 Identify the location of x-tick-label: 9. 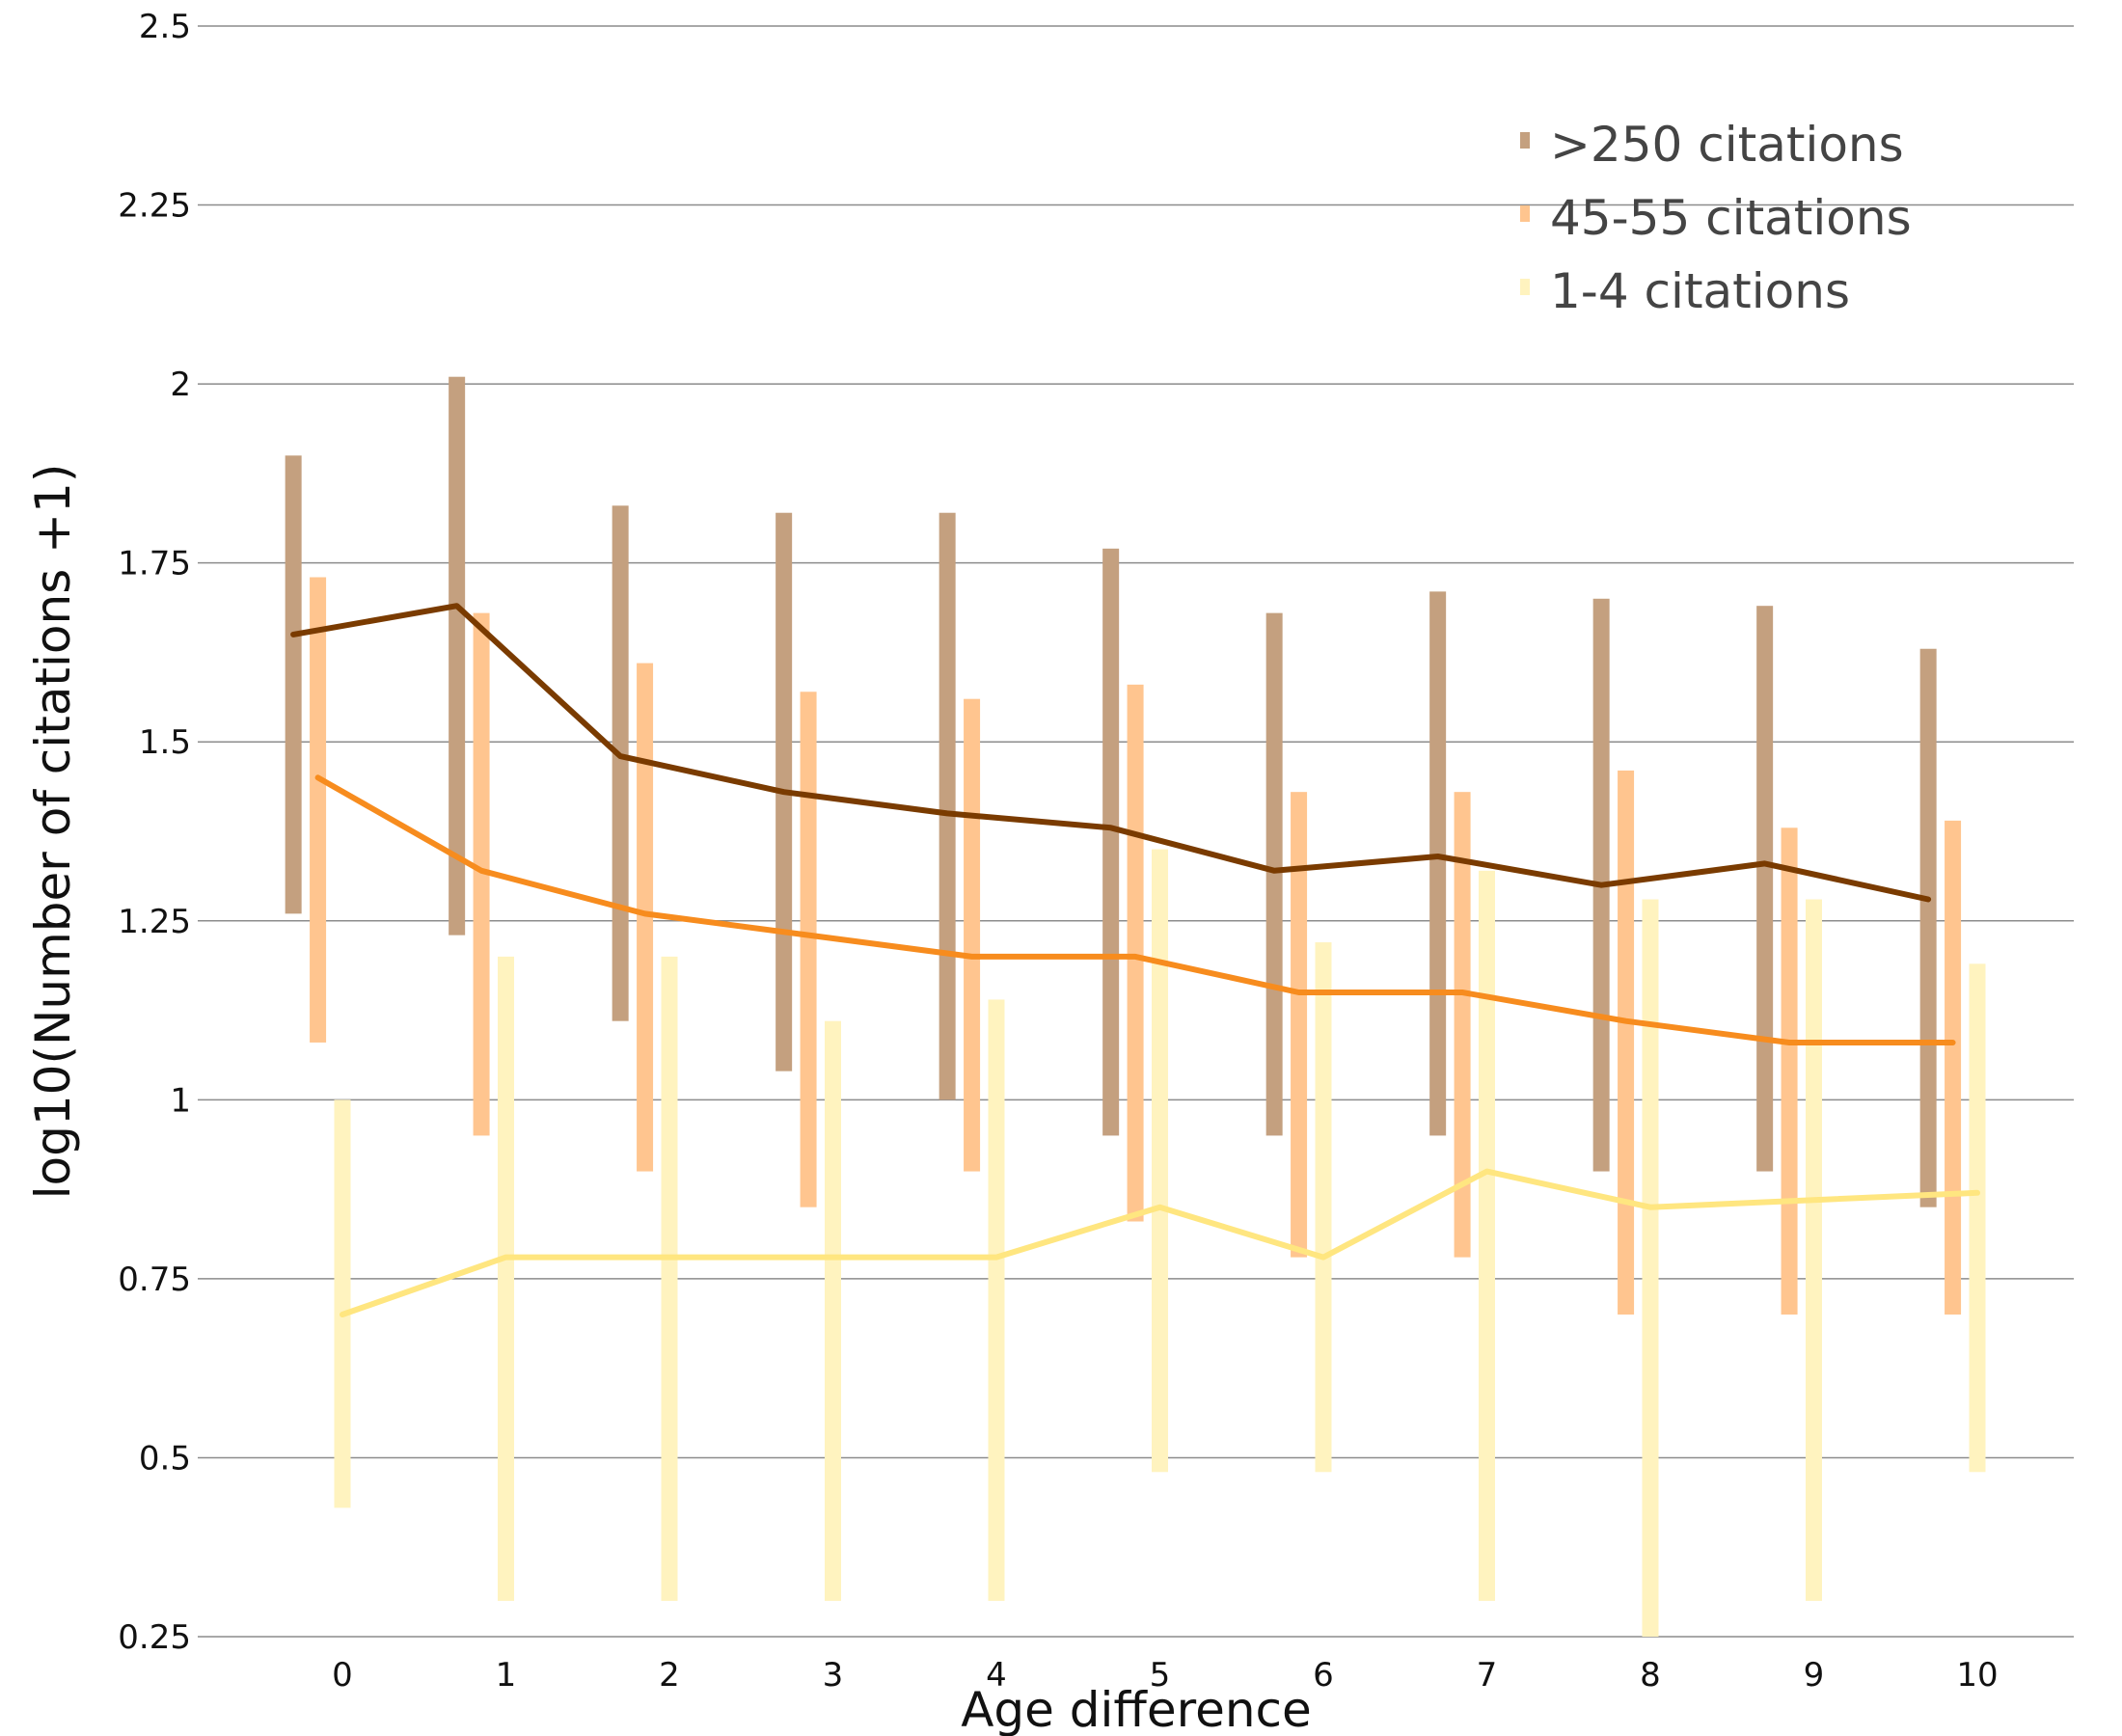
(1815, 1676).